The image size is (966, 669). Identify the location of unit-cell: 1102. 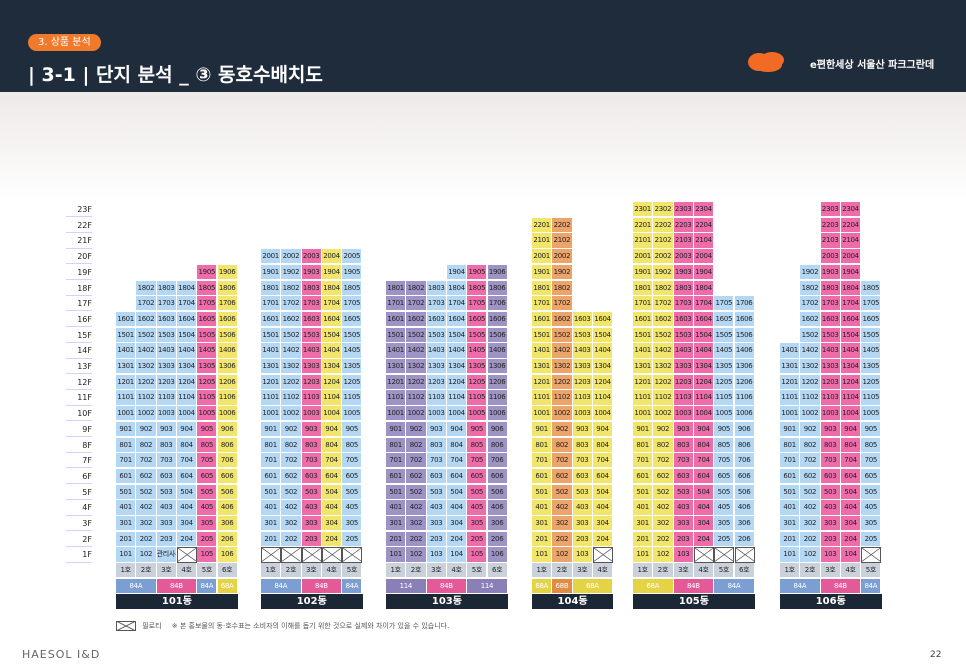
(663, 398).